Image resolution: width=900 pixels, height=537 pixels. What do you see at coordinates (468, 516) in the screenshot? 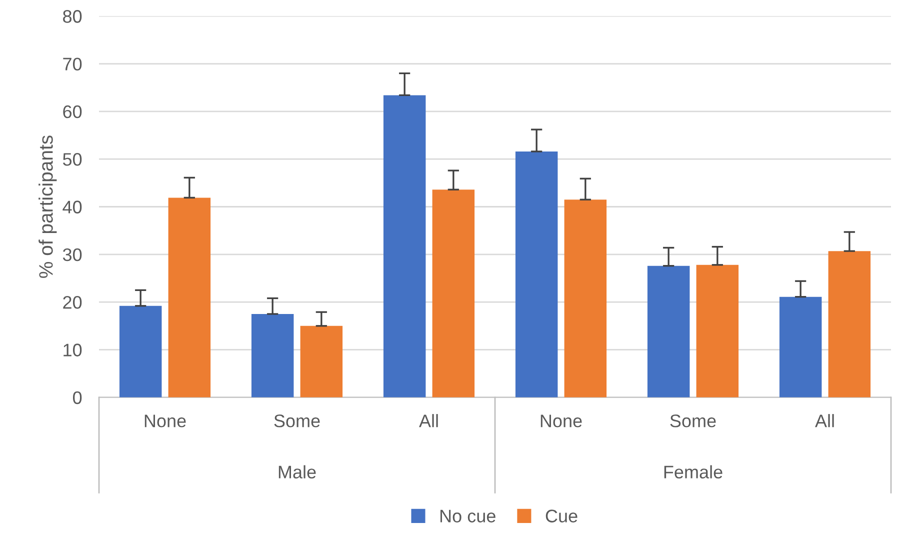
I see `legend-label: No cue` at bounding box center [468, 516].